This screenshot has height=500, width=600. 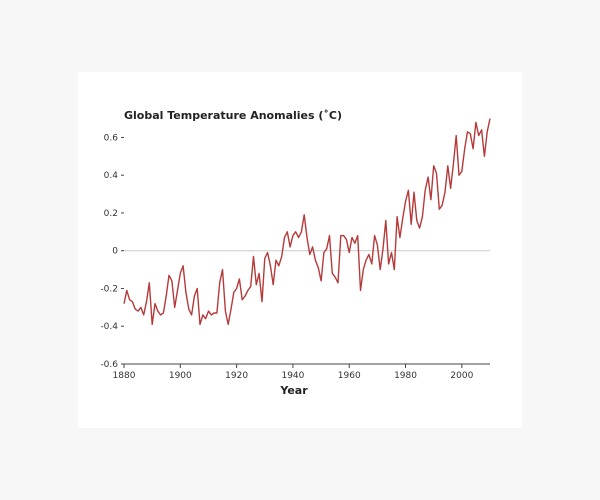 I want to click on x-tick-label: 1940, so click(x=292, y=376).